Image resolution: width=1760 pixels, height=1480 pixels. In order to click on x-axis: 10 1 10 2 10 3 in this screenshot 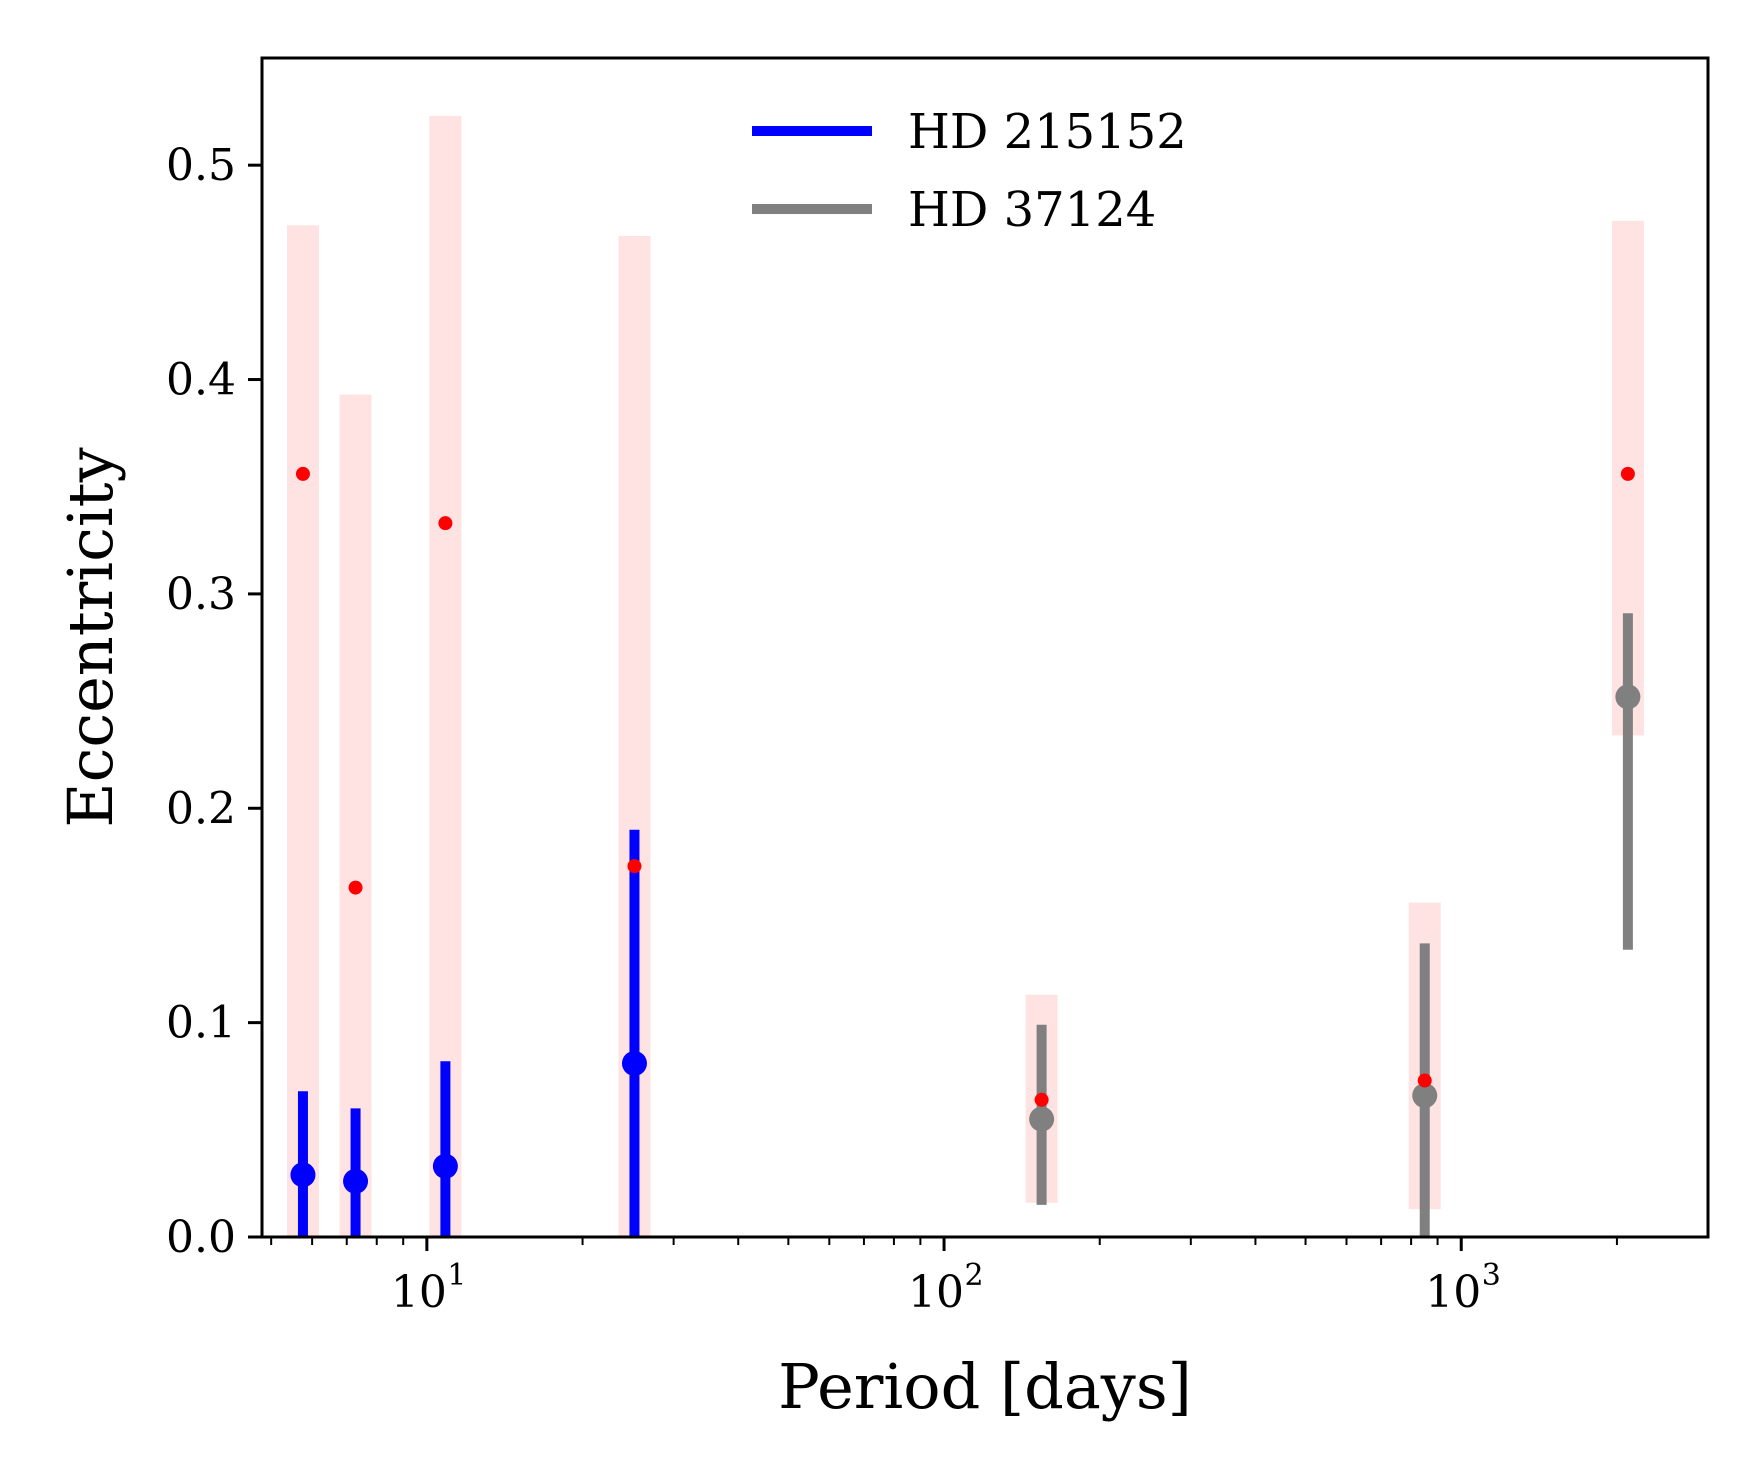, I will do `click(944, 1277)`.